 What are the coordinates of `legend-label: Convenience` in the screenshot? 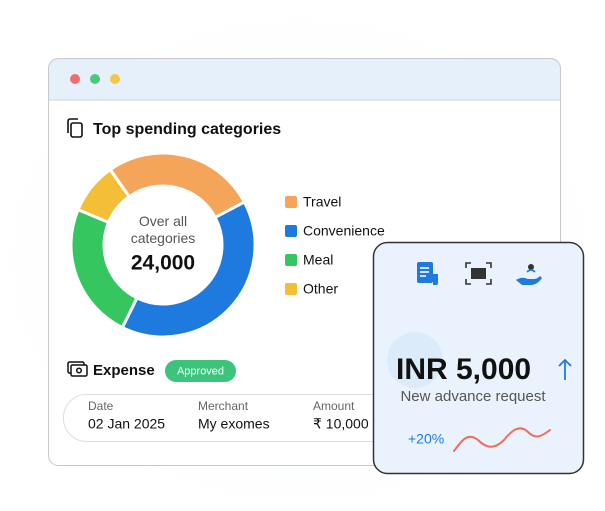 It's located at (344, 231).